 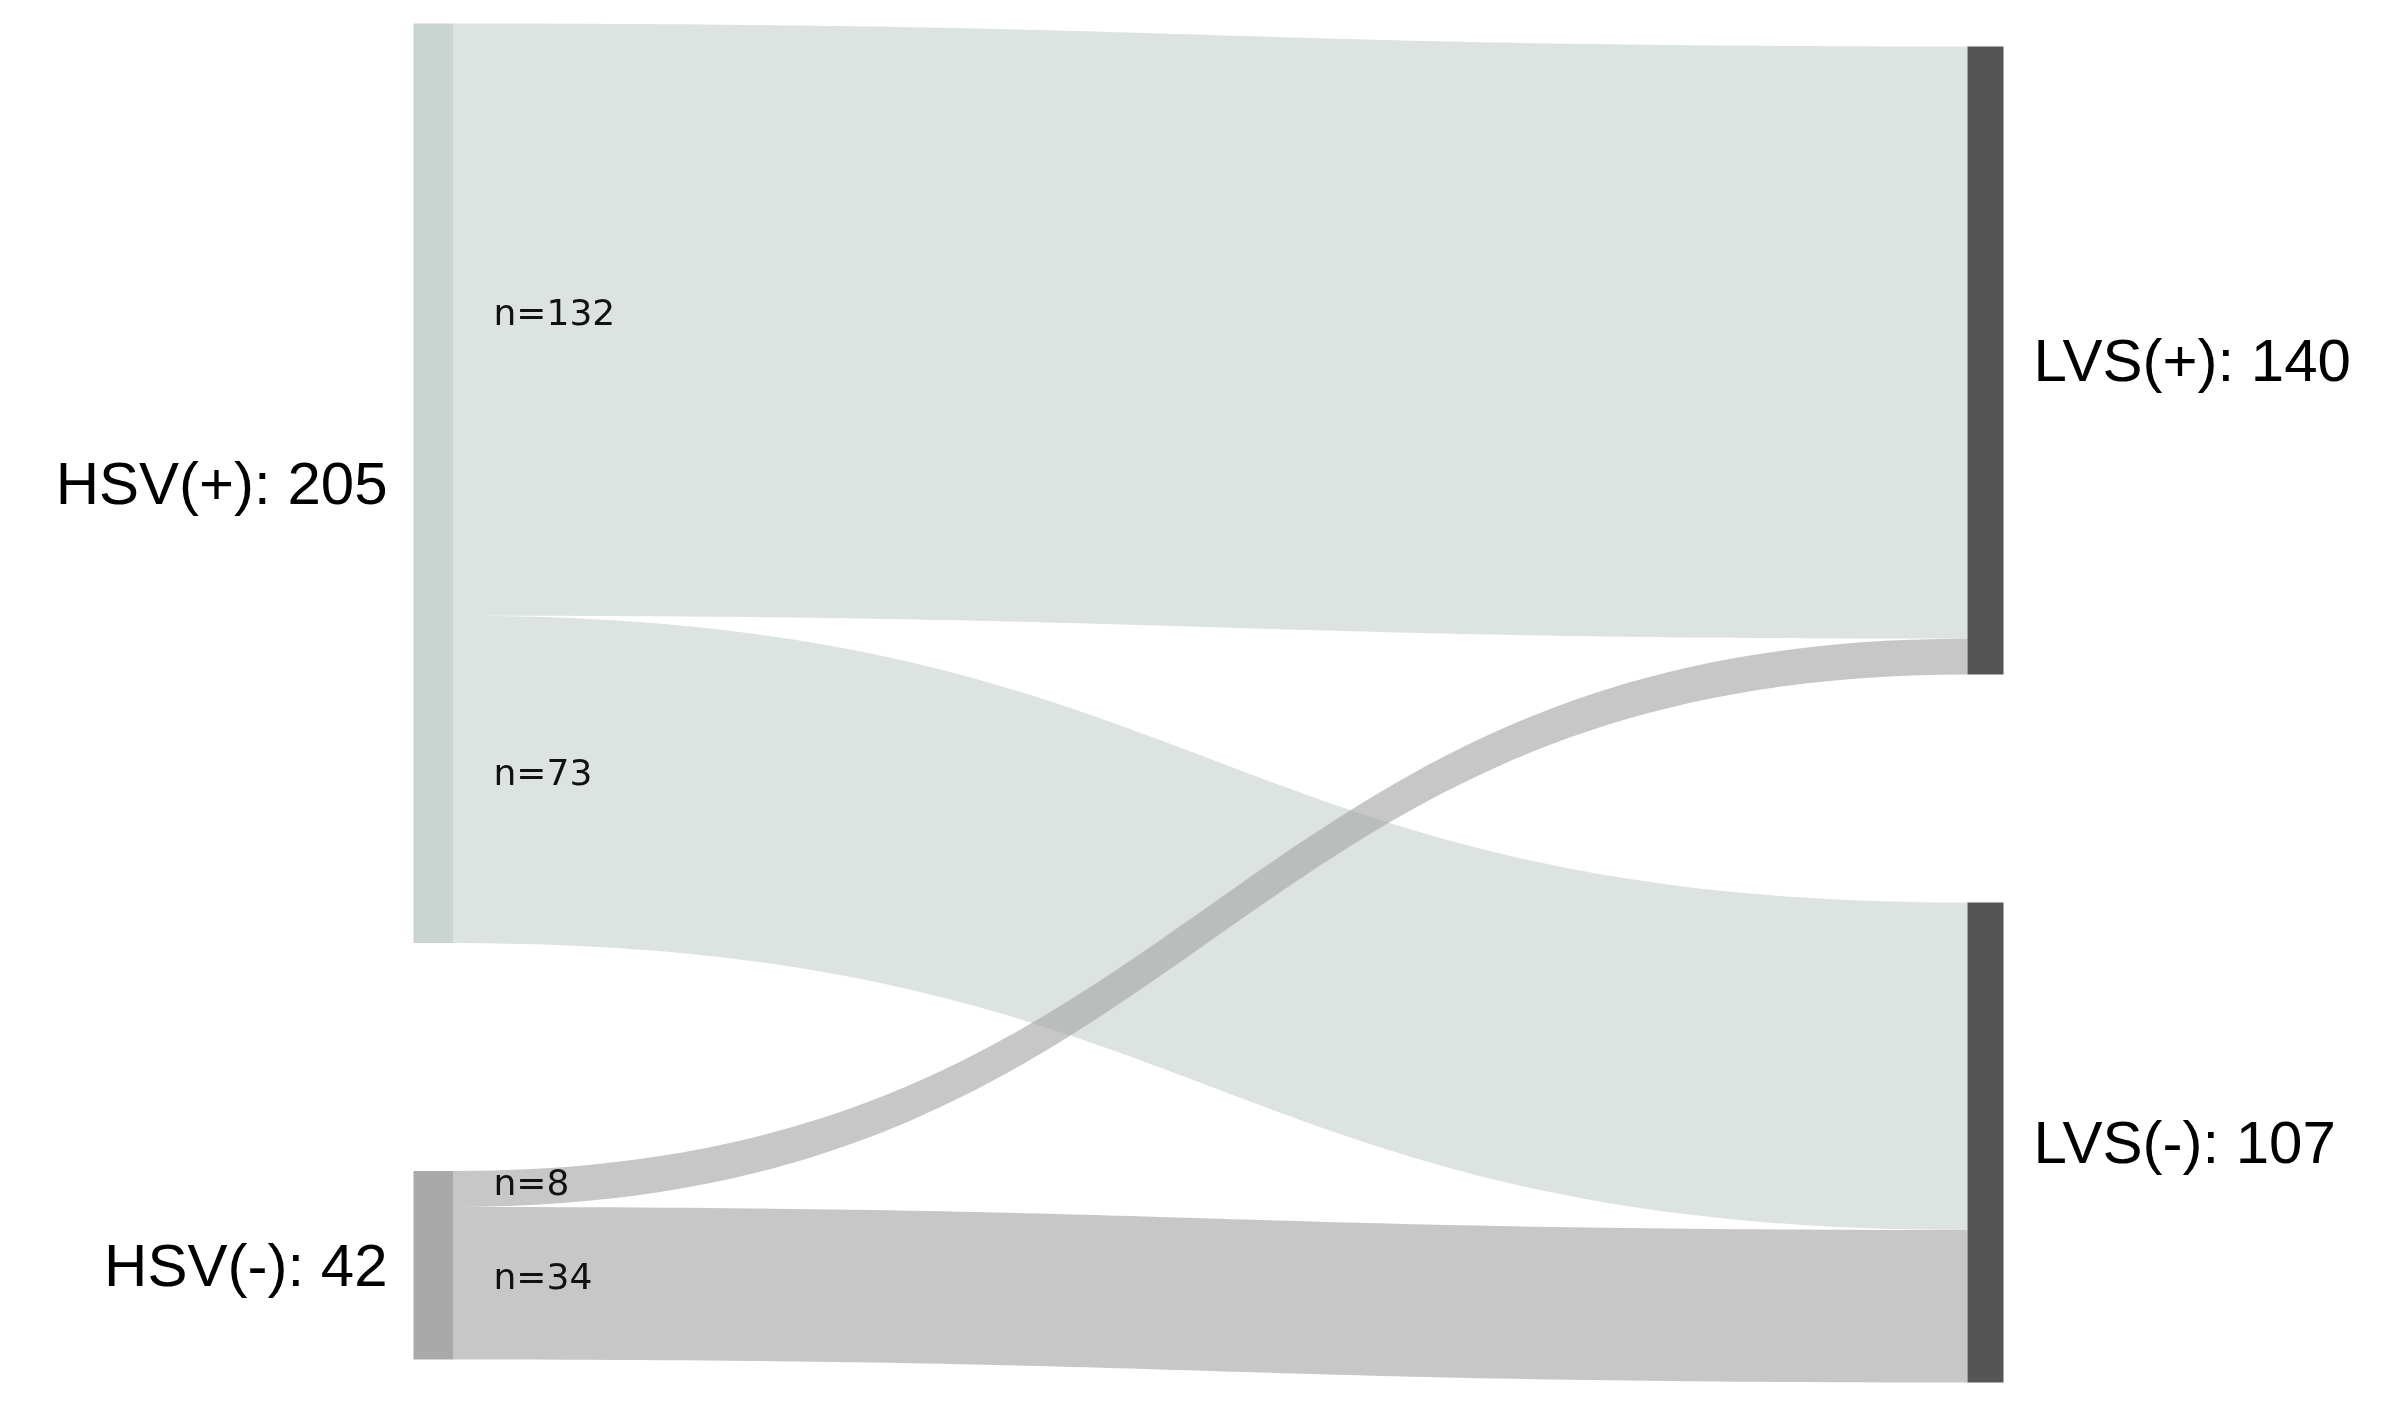 I want to click on data-label: n=73, so click(x=543, y=772).